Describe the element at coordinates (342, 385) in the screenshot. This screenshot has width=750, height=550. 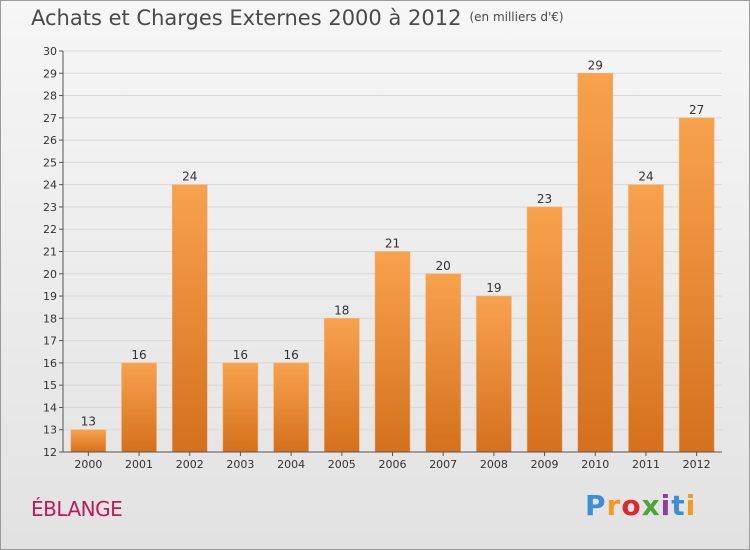
I see `bar-2005` at that location.